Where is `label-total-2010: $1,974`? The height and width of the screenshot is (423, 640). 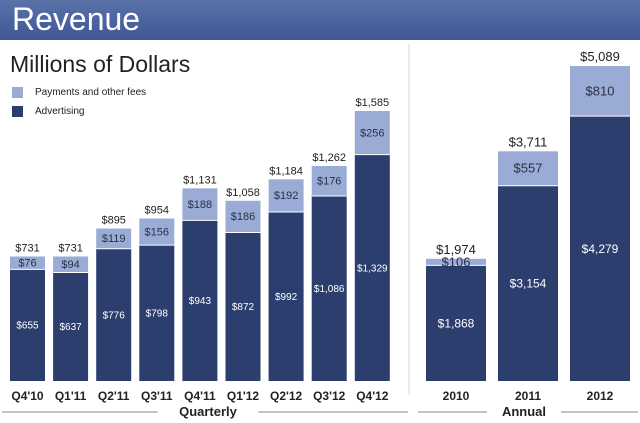 label-total-2010: $1,974 is located at coordinates (456, 249).